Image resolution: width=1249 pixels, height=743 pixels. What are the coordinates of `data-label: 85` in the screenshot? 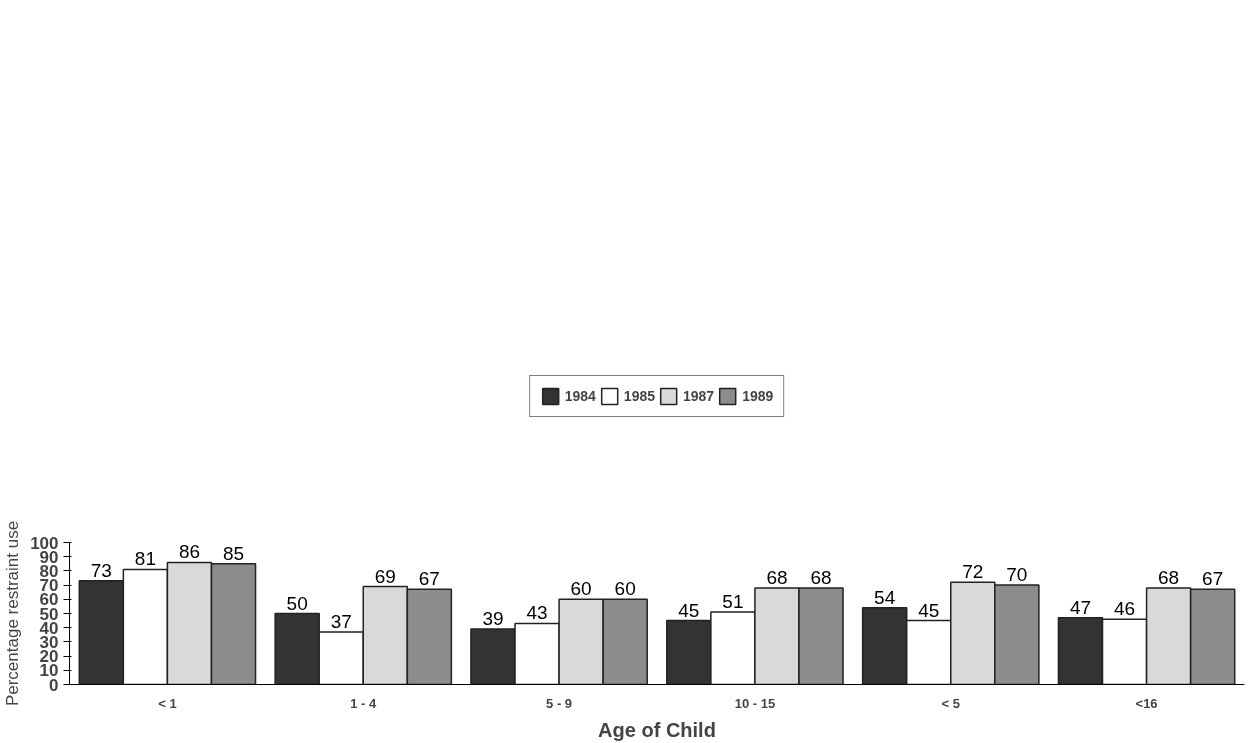 It's located at (233, 553).